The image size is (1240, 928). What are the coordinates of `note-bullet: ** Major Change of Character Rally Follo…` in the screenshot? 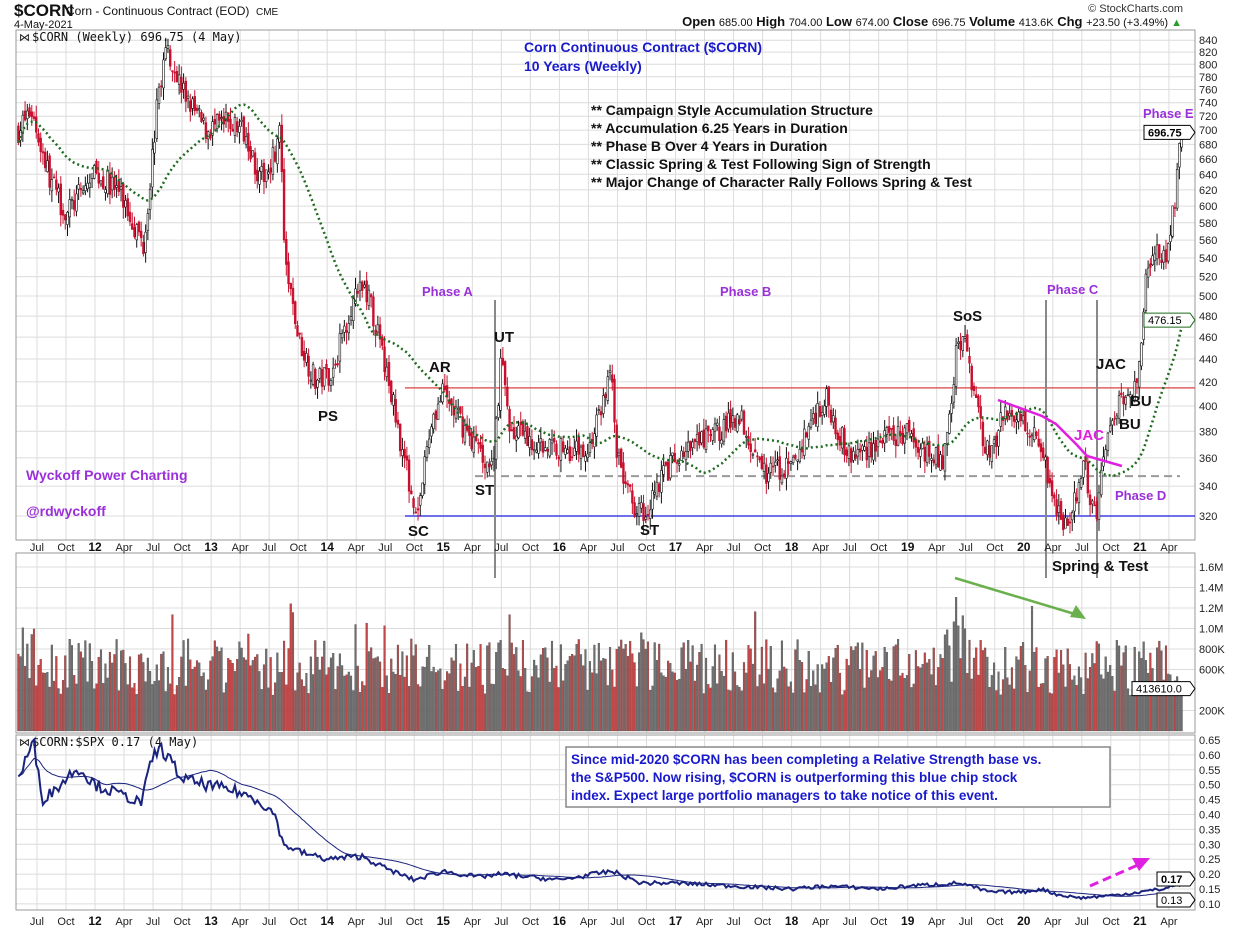 It's located at (781, 182).